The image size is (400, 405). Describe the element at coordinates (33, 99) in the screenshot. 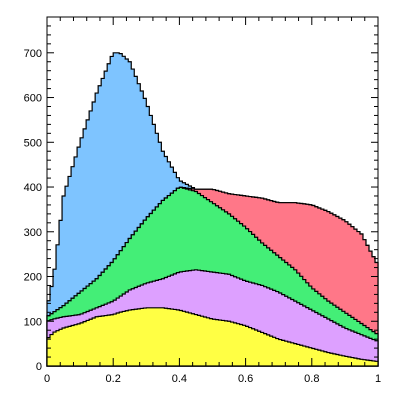

I see `y-tick-label: 600` at that location.